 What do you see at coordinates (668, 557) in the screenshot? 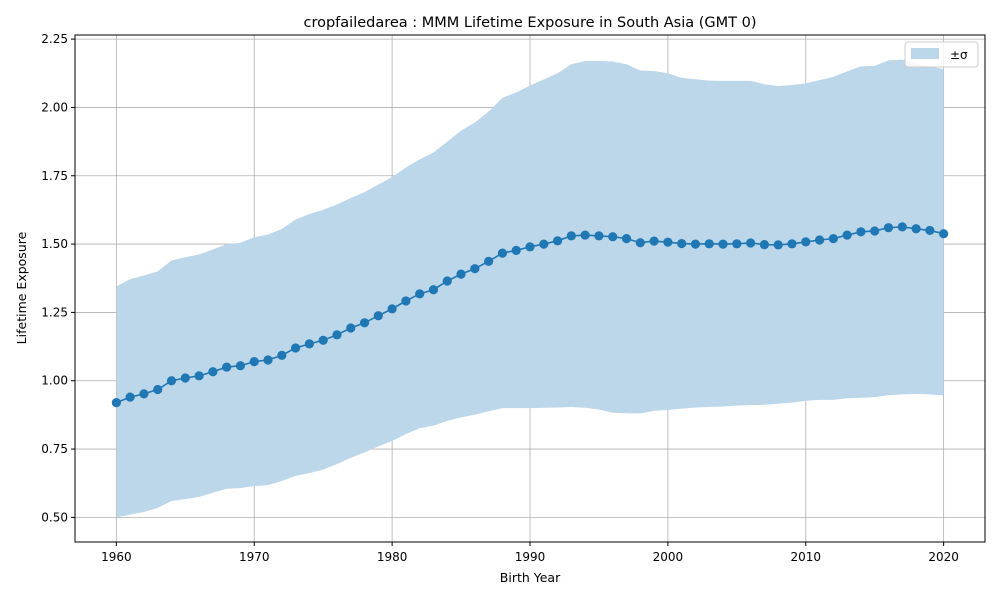
I see `x-tick-label: 2000` at bounding box center [668, 557].